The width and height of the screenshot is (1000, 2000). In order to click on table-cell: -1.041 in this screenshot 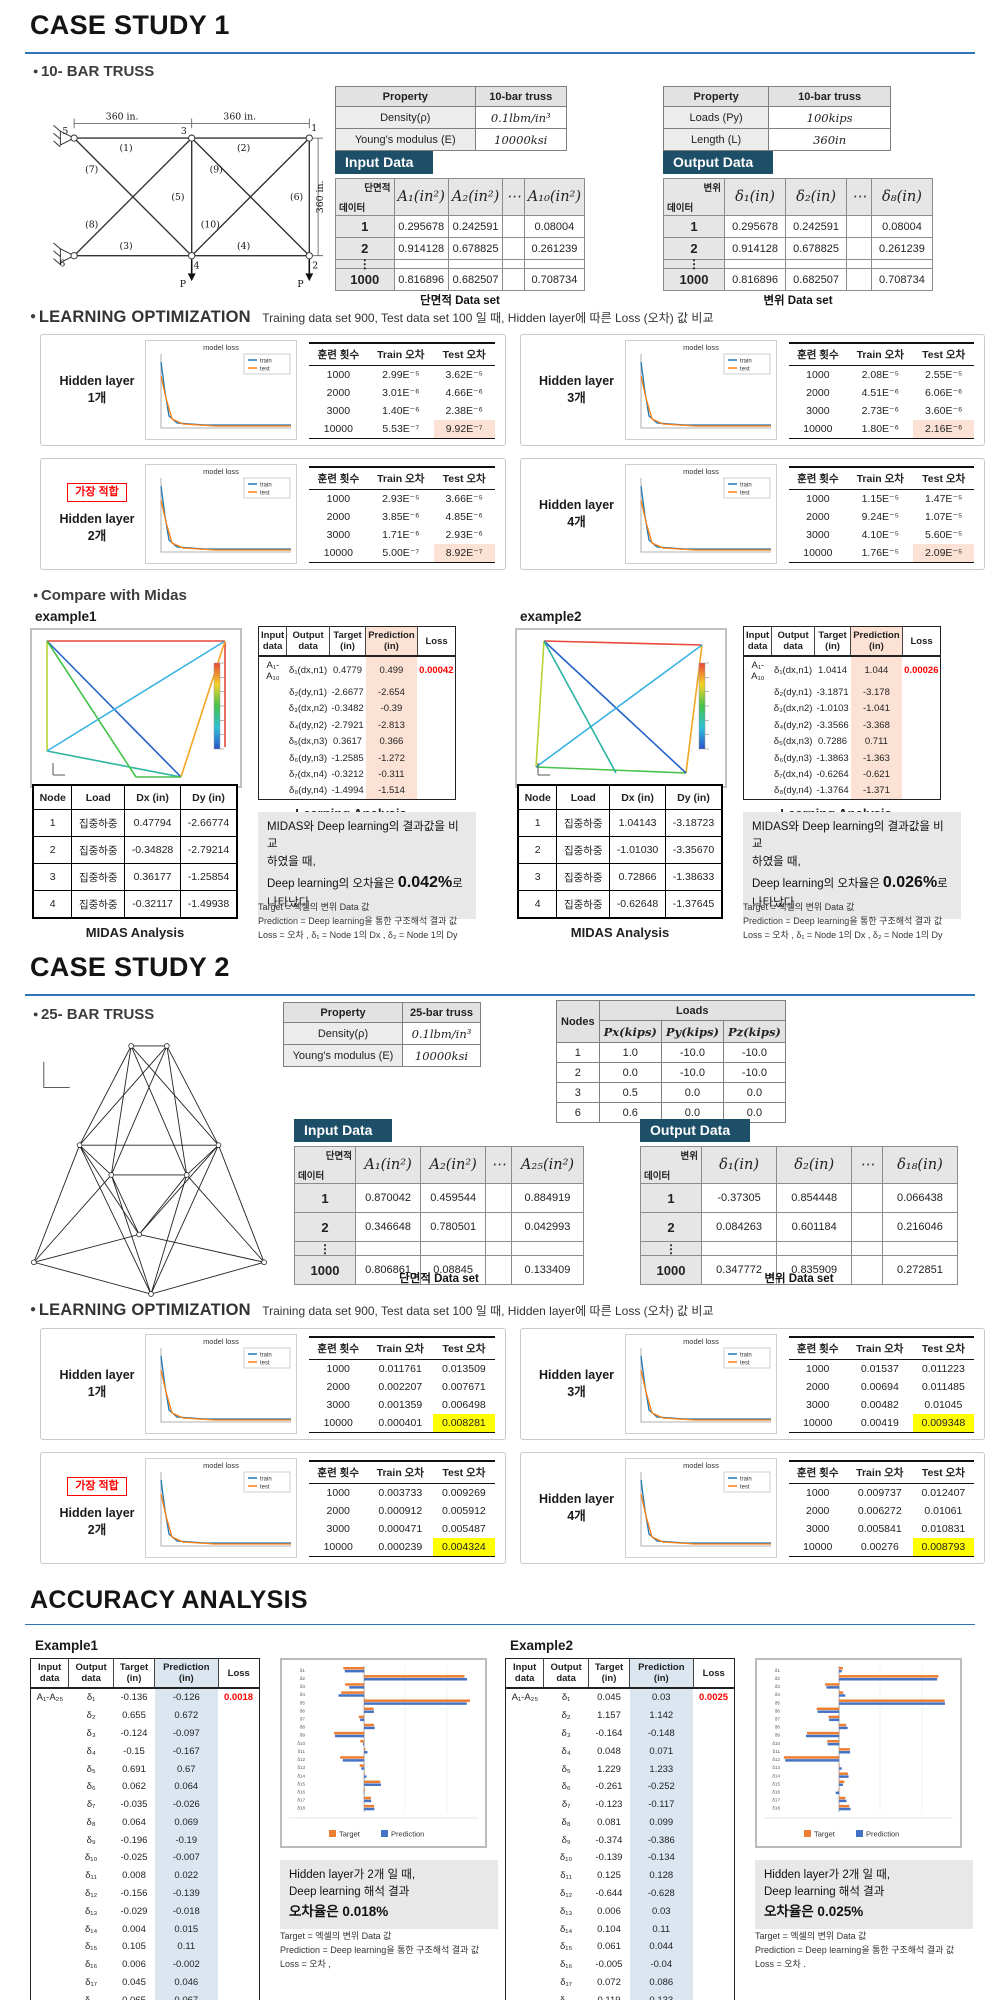, I will do `click(876, 709)`.